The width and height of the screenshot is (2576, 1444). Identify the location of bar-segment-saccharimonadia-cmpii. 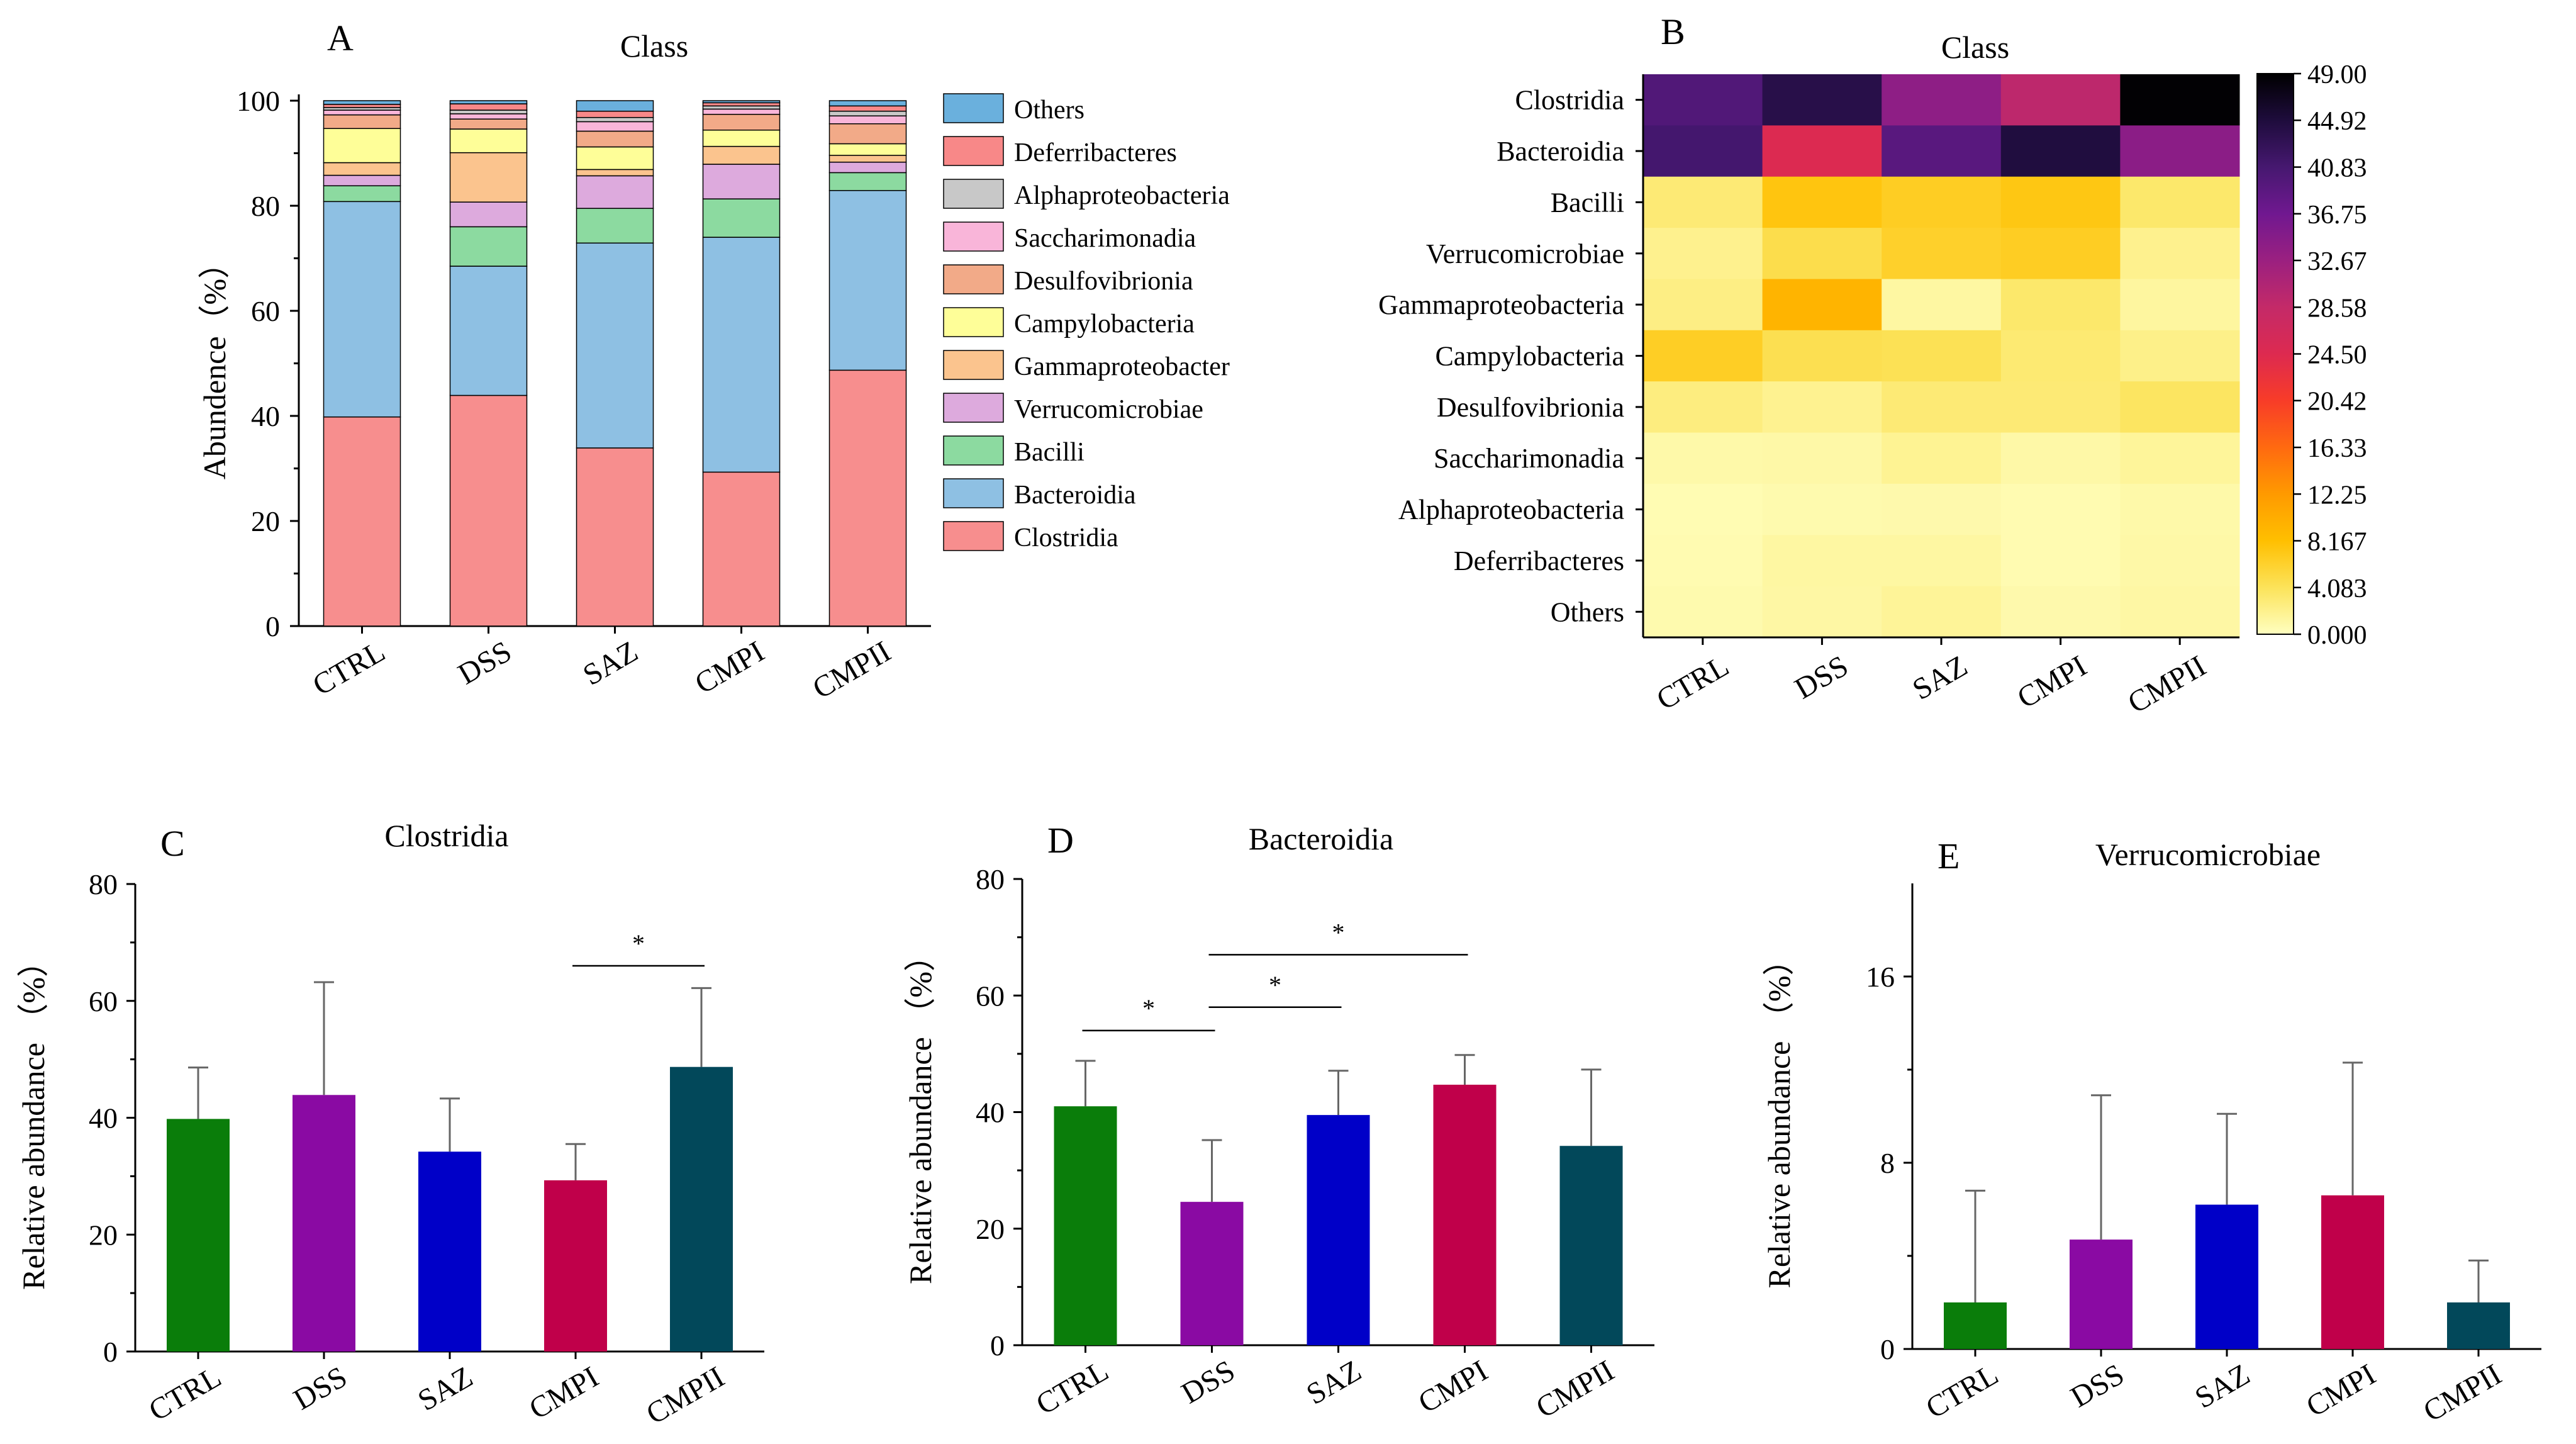
(867, 120).